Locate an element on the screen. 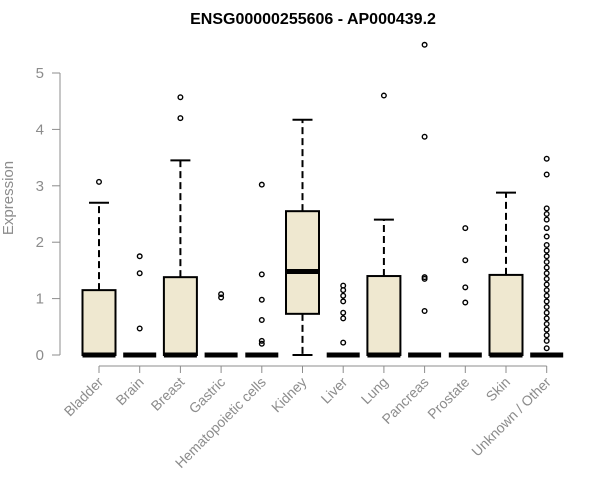  x-tick-label: Liver is located at coordinates (334, 390).